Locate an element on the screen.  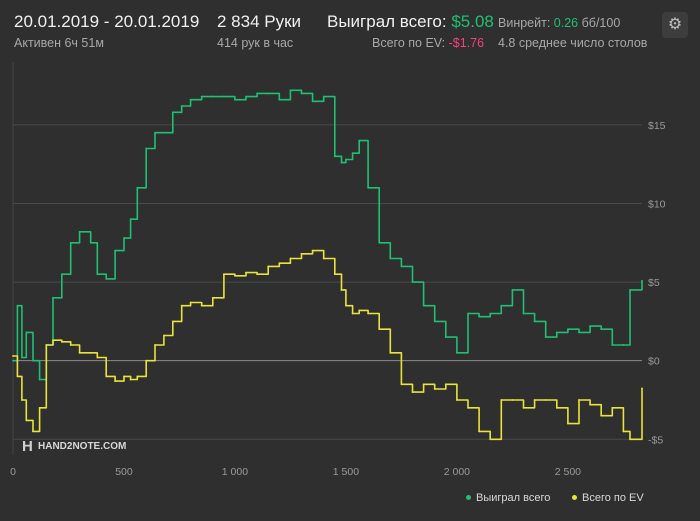
hands-count: 2 834 Руки is located at coordinates (259, 21).